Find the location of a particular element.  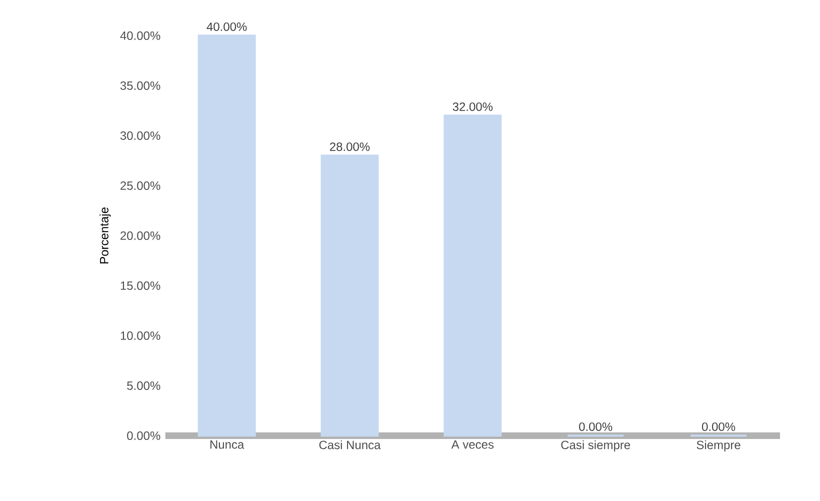

y-tick-label: 20.00% is located at coordinates (140, 235).